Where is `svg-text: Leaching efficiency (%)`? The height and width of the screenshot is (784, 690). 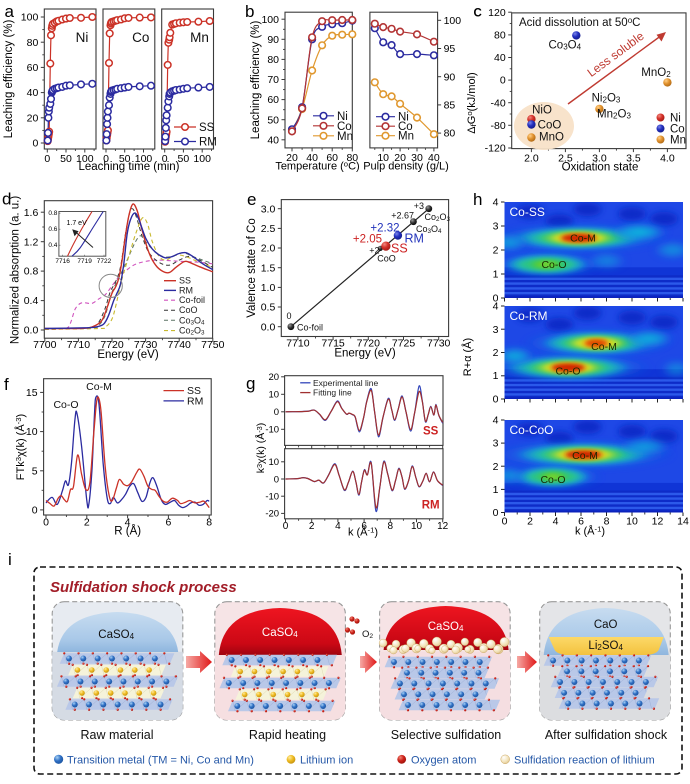 svg-text: Leaching efficiency (%) is located at coordinates (9, 78).